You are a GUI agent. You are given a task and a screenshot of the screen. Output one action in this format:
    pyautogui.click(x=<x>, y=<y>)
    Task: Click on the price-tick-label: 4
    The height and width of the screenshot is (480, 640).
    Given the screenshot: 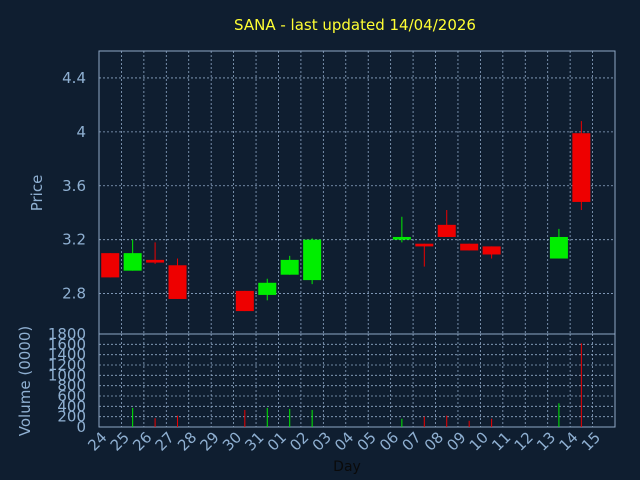 What is the action you would take?
    pyautogui.click(x=81, y=132)
    